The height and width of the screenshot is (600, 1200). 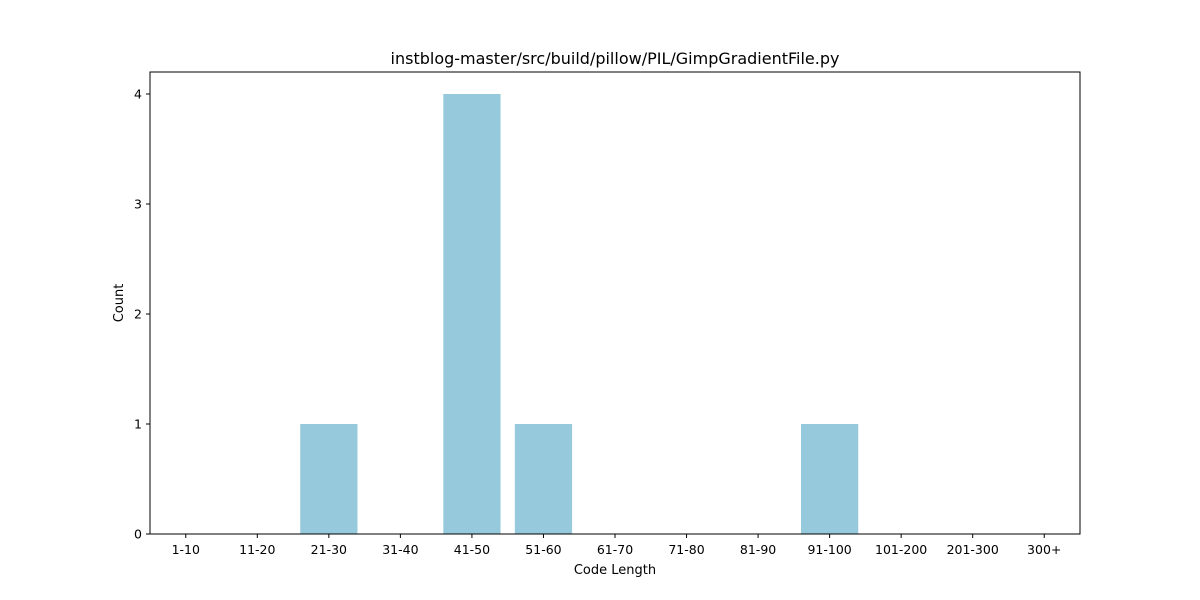 I want to click on y-tick-label: 4, so click(x=138, y=94).